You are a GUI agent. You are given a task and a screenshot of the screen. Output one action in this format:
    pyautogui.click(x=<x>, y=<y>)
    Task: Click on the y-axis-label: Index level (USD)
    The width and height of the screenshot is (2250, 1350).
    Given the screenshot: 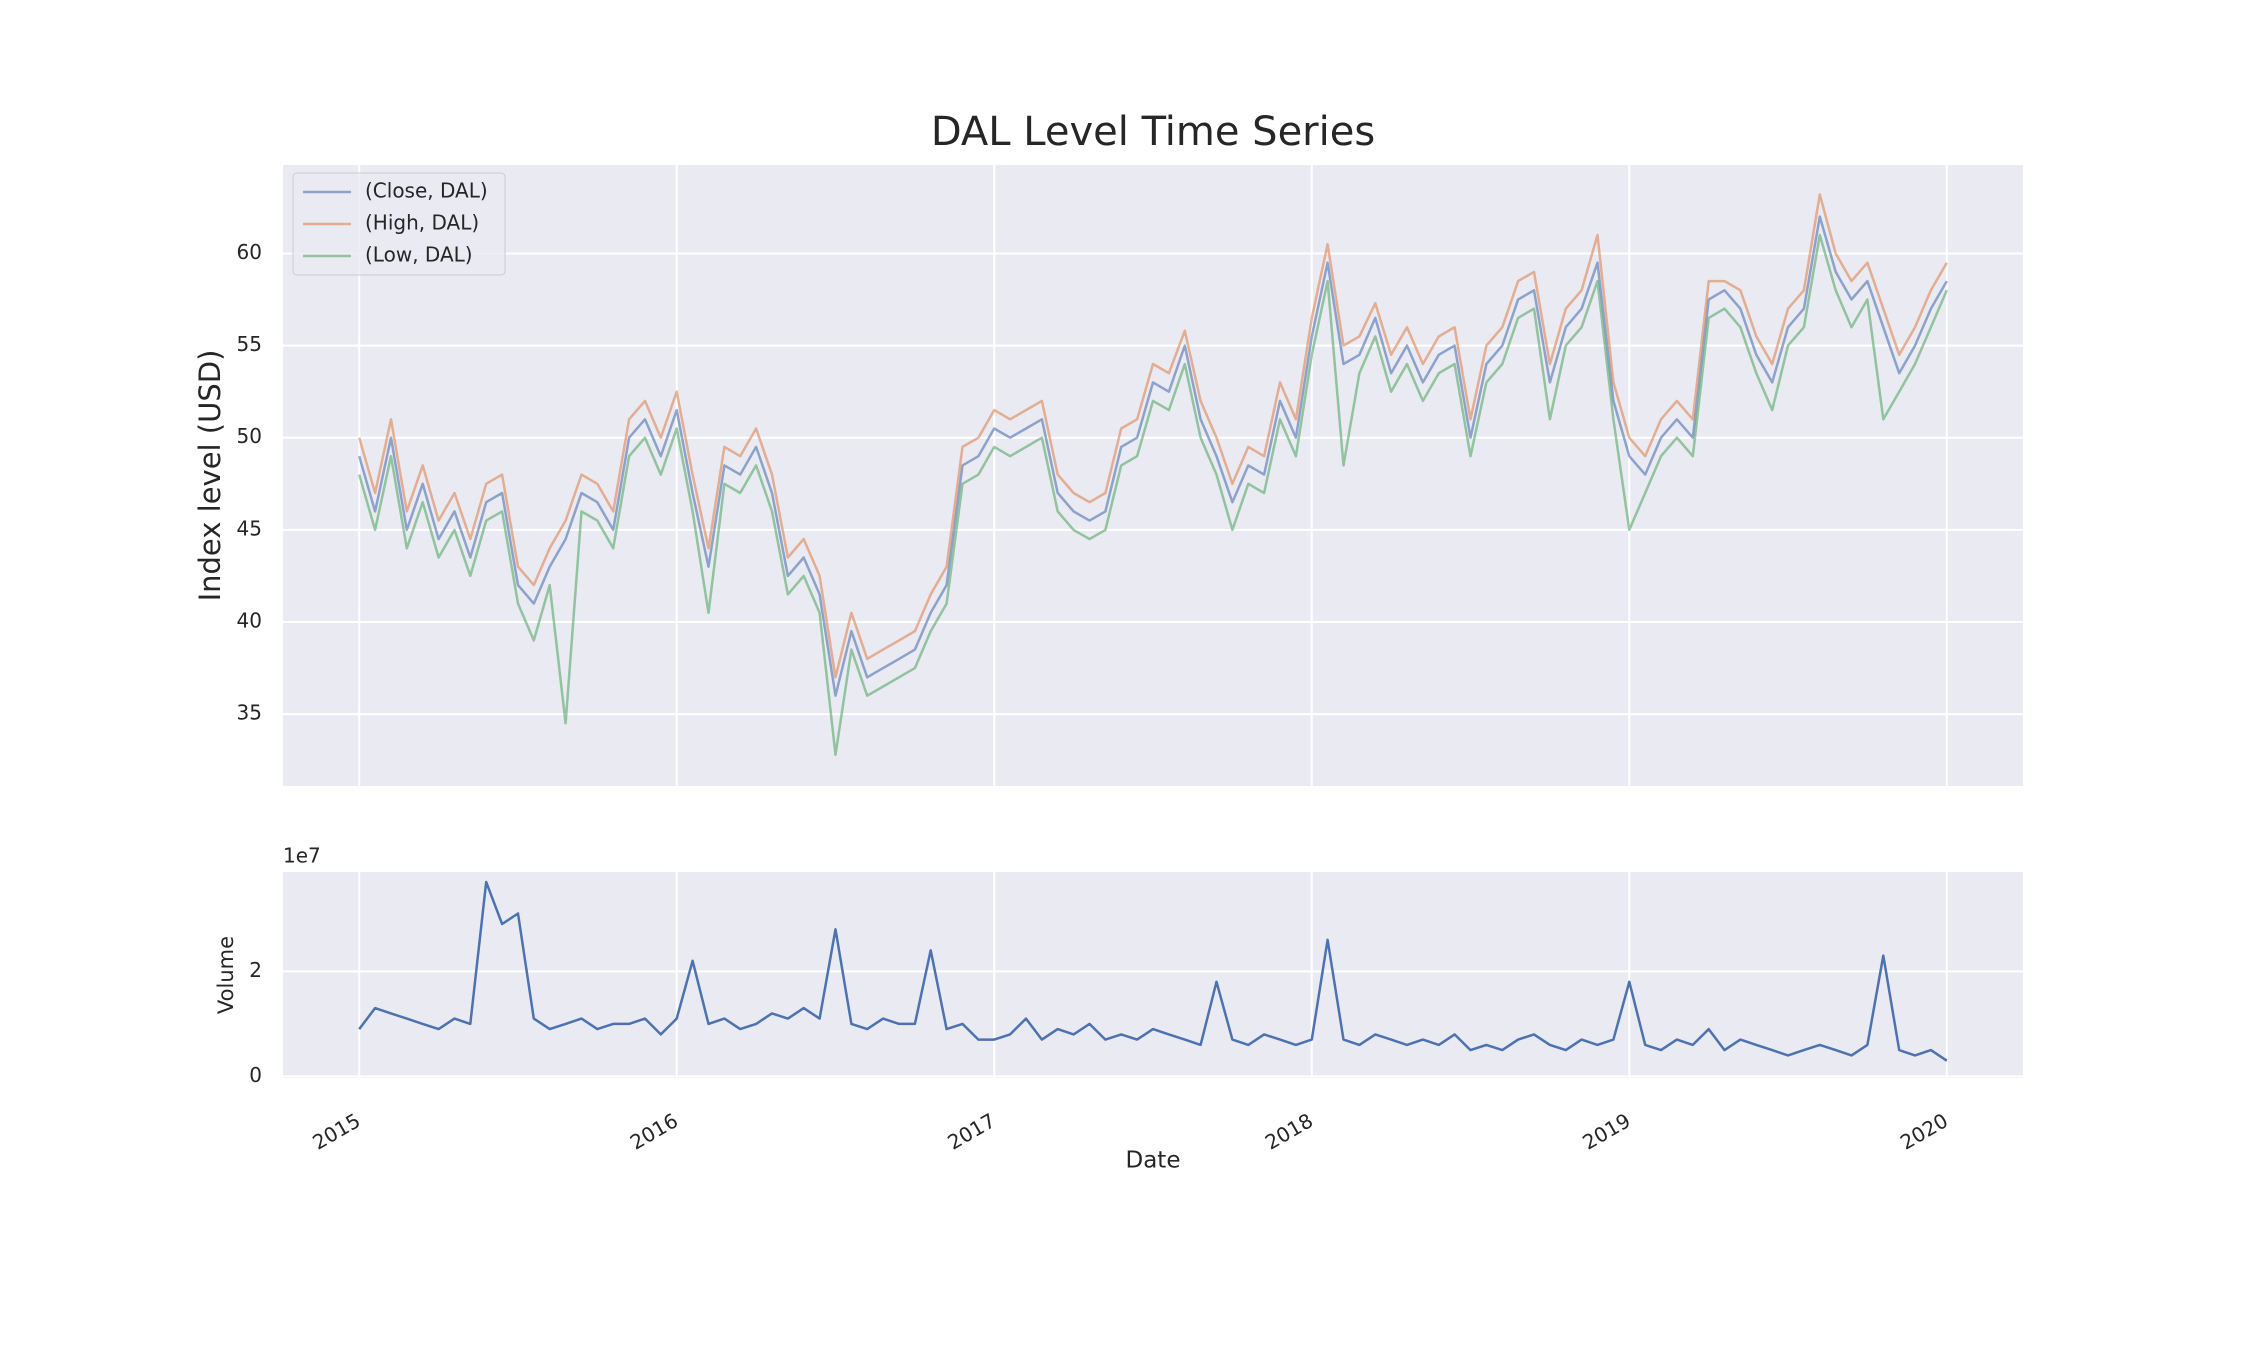 What is the action you would take?
    pyautogui.click(x=210, y=476)
    